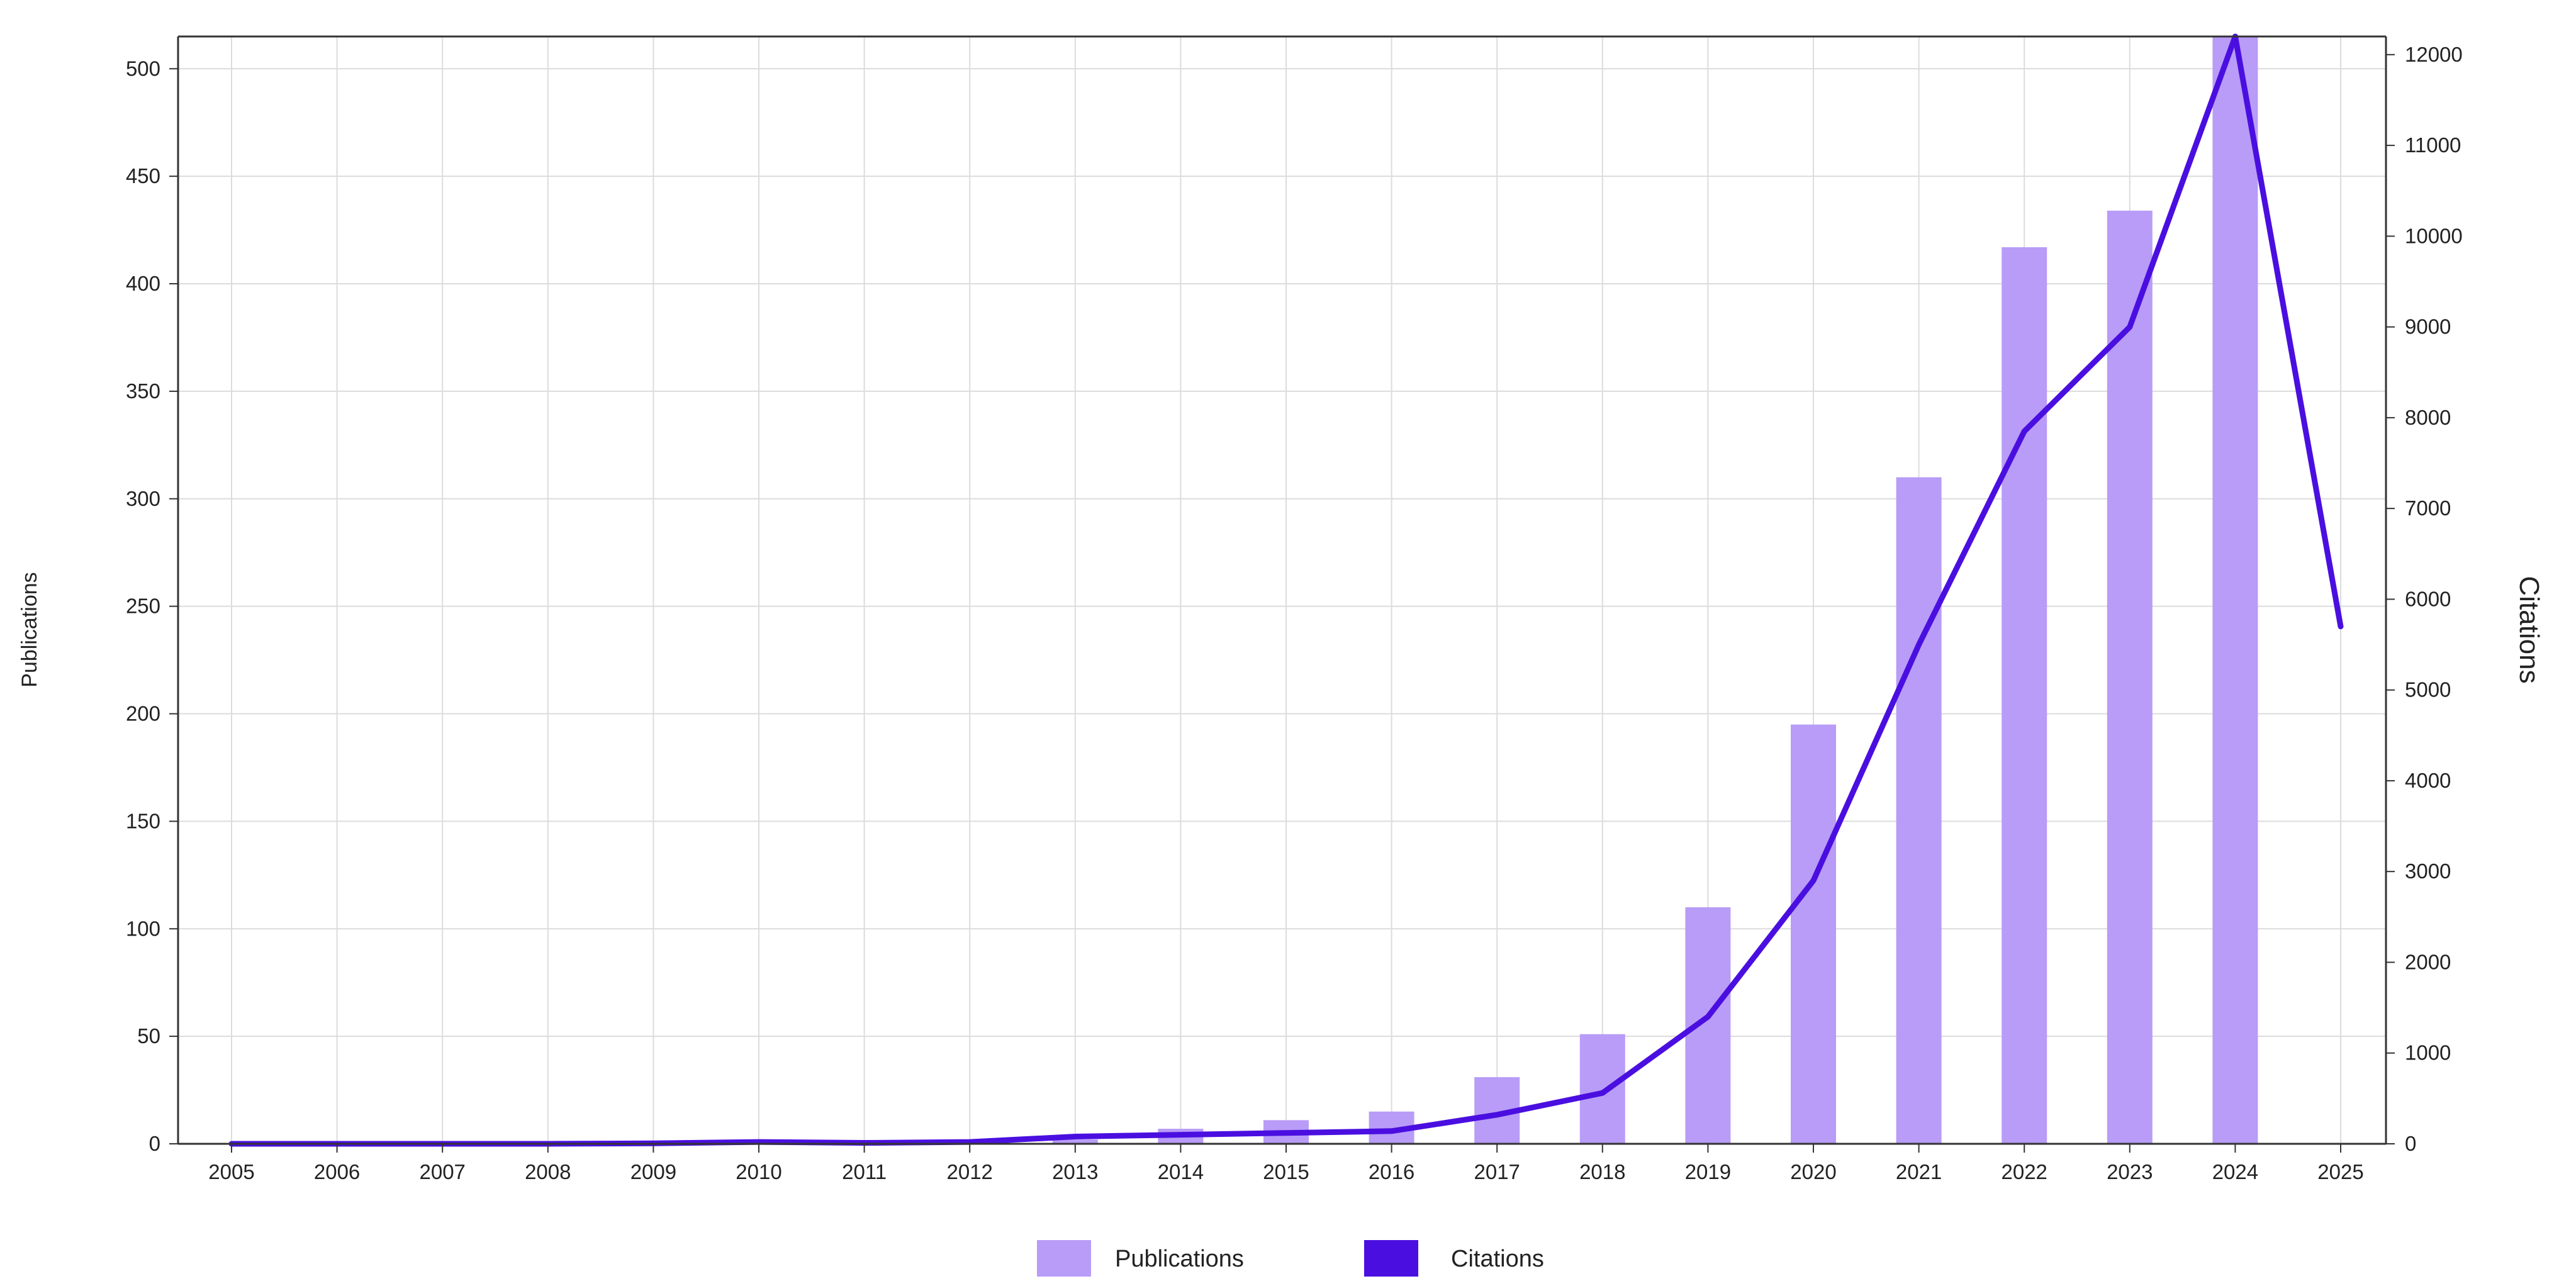 This screenshot has height=1286, width=2576. Describe the element at coordinates (143, 820) in the screenshot. I see `left-tick-label: 150` at that location.